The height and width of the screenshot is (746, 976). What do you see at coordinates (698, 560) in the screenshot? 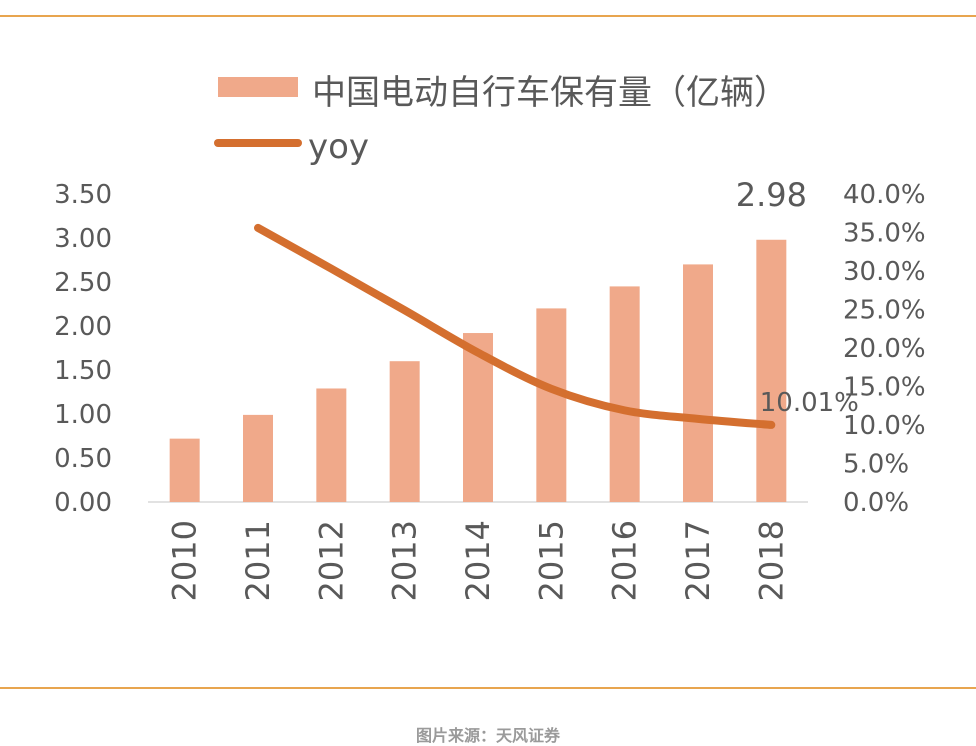
I see `x-axis-tick: 2017` at bounding box center [698, 560].